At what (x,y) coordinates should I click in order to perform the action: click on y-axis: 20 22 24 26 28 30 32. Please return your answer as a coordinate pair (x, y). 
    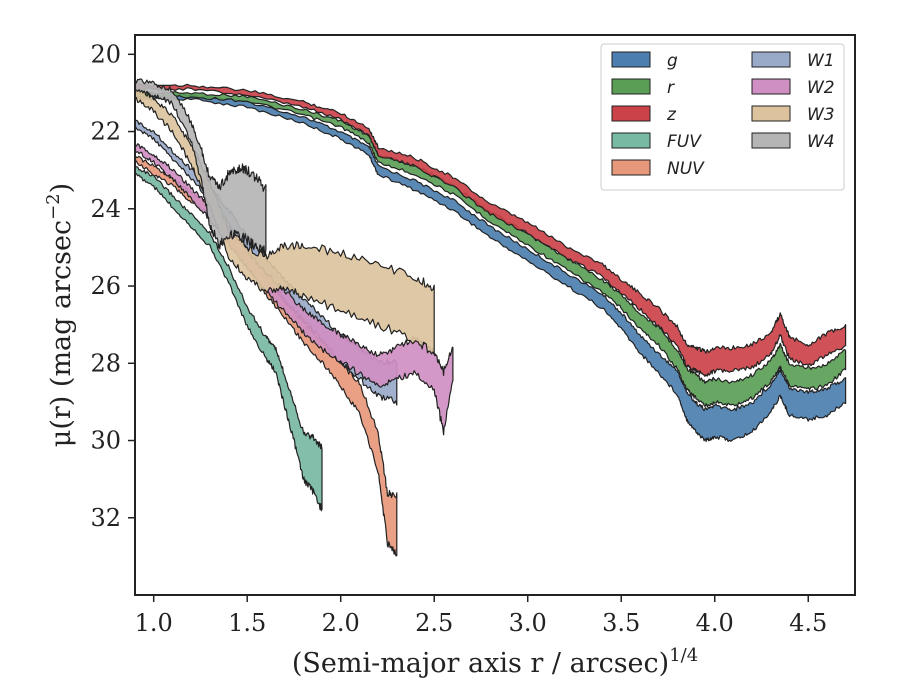
    Looking at the image, I should click on (112, 286).